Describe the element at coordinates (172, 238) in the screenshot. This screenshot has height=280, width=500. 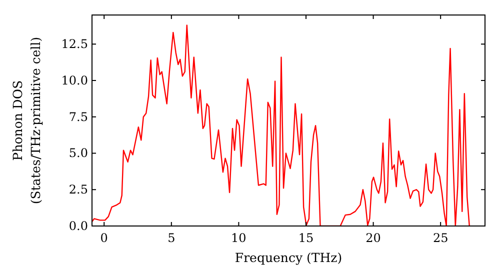
I see `x-tick-label: 5` at that location.